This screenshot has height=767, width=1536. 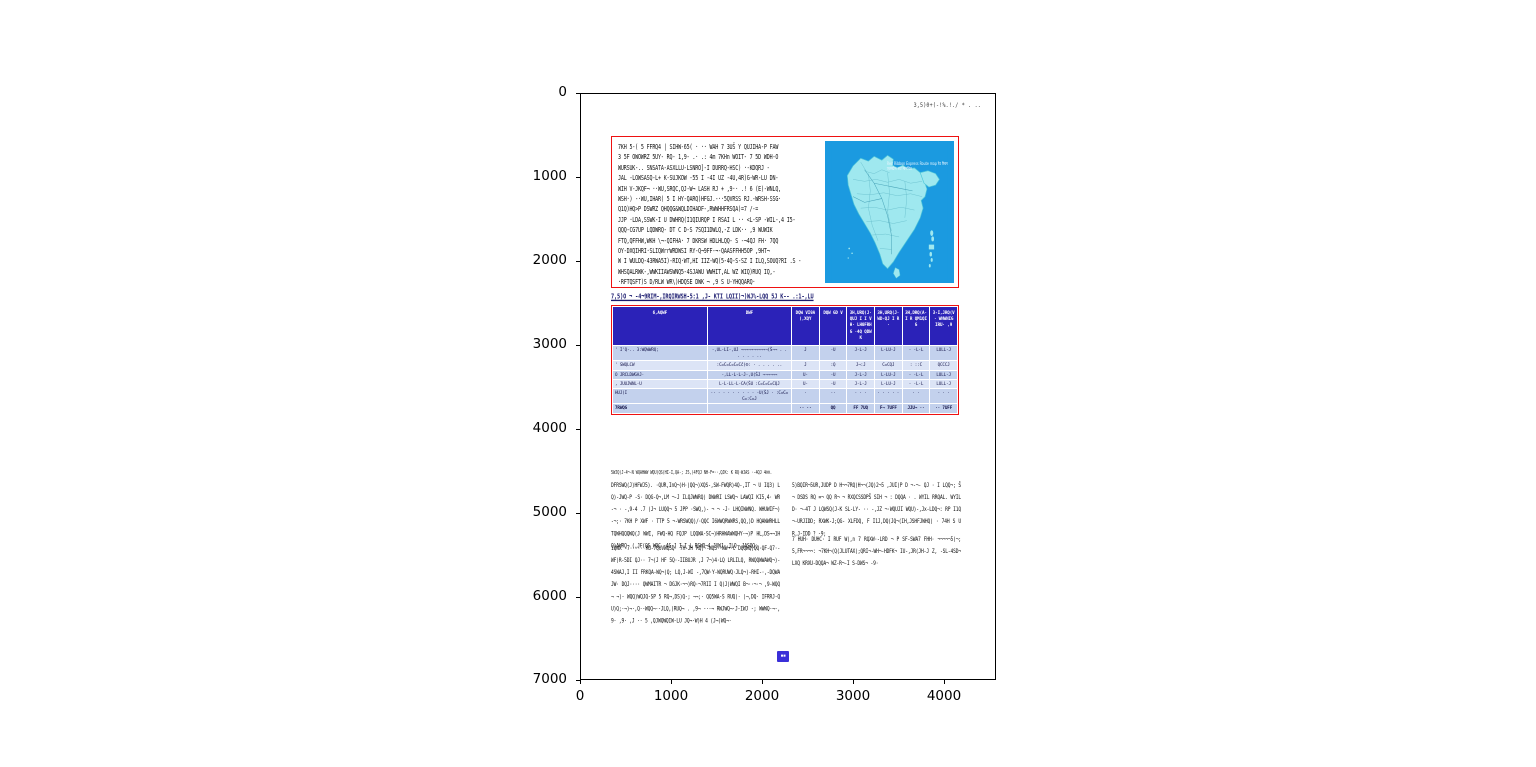 What do you see at coordinates (888, 396) in the screenshot?
I see `cell-value: · · · · ·` at bounding box center [888, 396].